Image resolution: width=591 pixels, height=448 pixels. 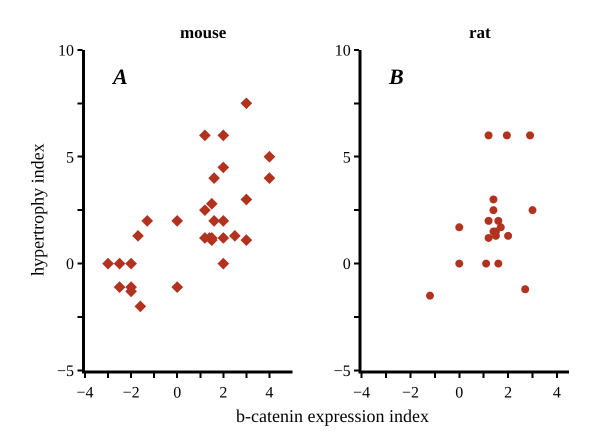 I want to click on annotation: A, so click(x=119, y=76).